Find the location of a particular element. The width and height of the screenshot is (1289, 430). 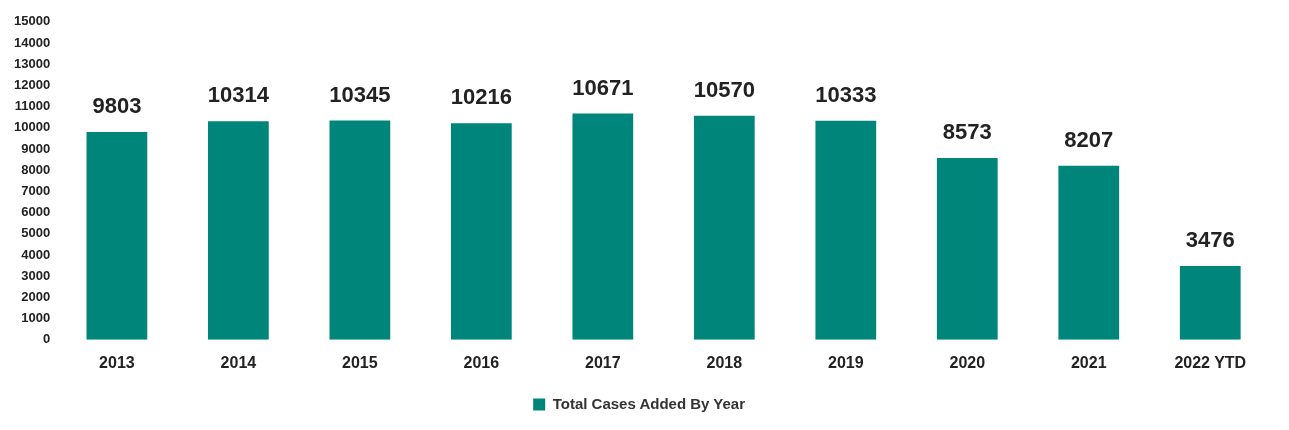

y-tick-label: 1000 is located at coordinates (36, 318).